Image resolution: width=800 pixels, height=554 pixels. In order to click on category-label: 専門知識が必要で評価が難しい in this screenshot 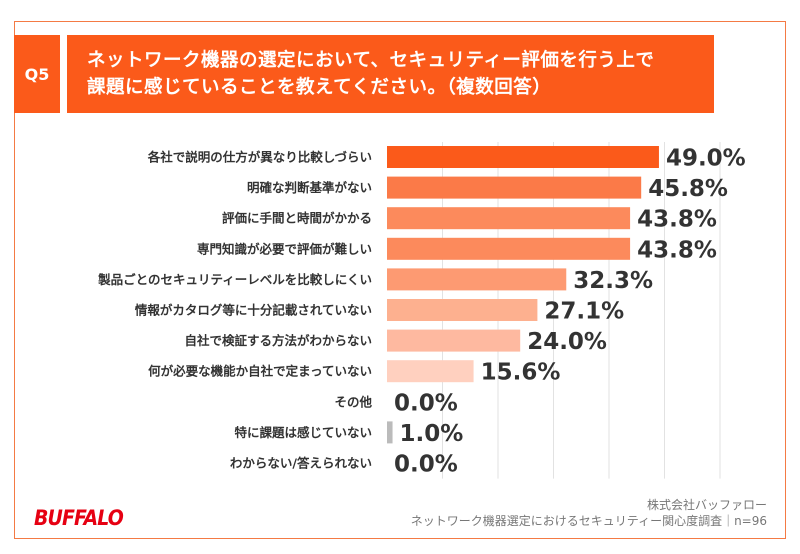, I will do `click(284, 248)`.